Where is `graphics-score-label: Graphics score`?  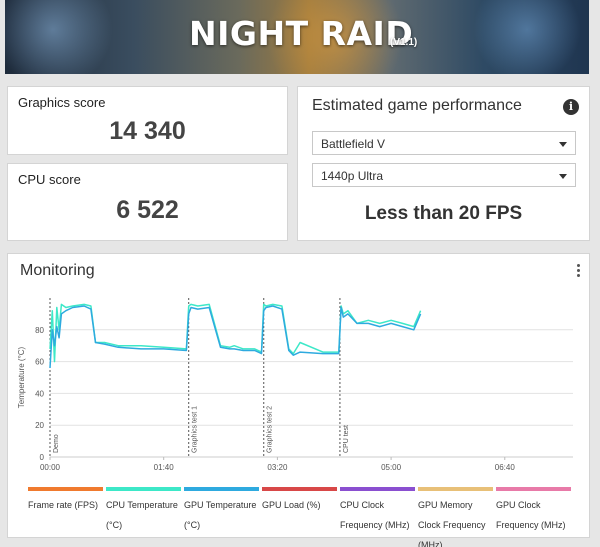 graphics-score-label: Graphics score is located at coordinates (62, 102).